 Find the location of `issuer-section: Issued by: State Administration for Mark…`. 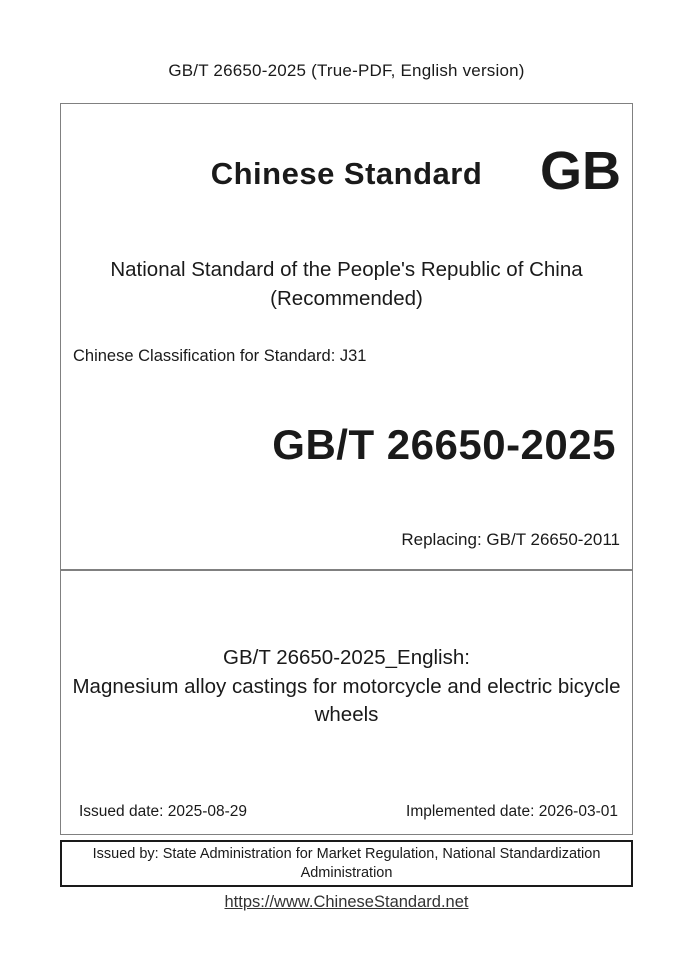

issuer-section: Issued by: State Administration for Mark… is located at coordinates (346, 863).